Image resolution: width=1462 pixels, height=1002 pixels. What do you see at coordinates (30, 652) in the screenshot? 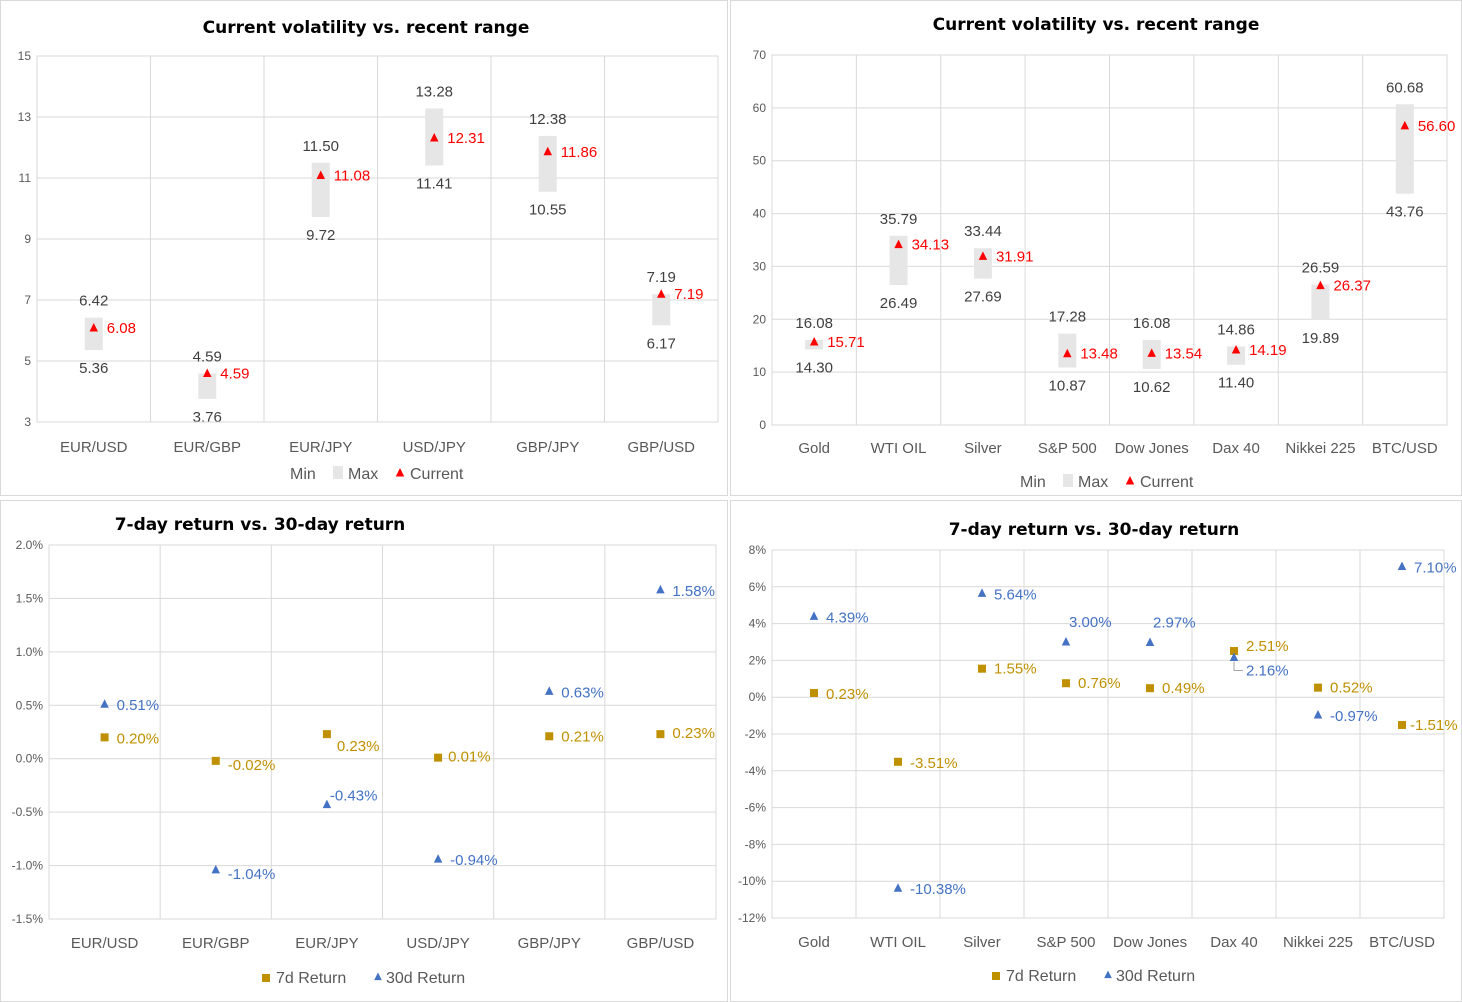
I see `y-tick-label: 1.0%` at bounding box center [30, 652].